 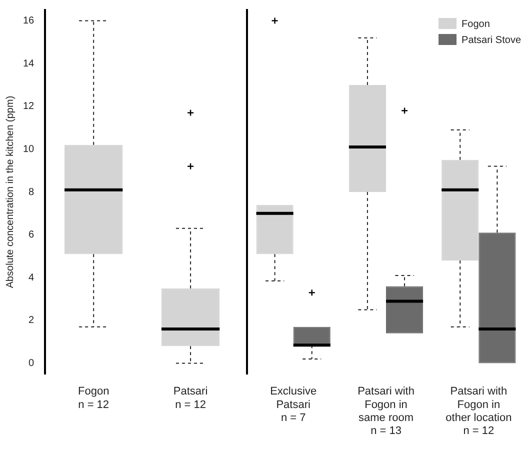 What do you see at coordinates (31, 192) in the screenshot?
I see `y-tick-label: 8` at bounding box center [31, 192].